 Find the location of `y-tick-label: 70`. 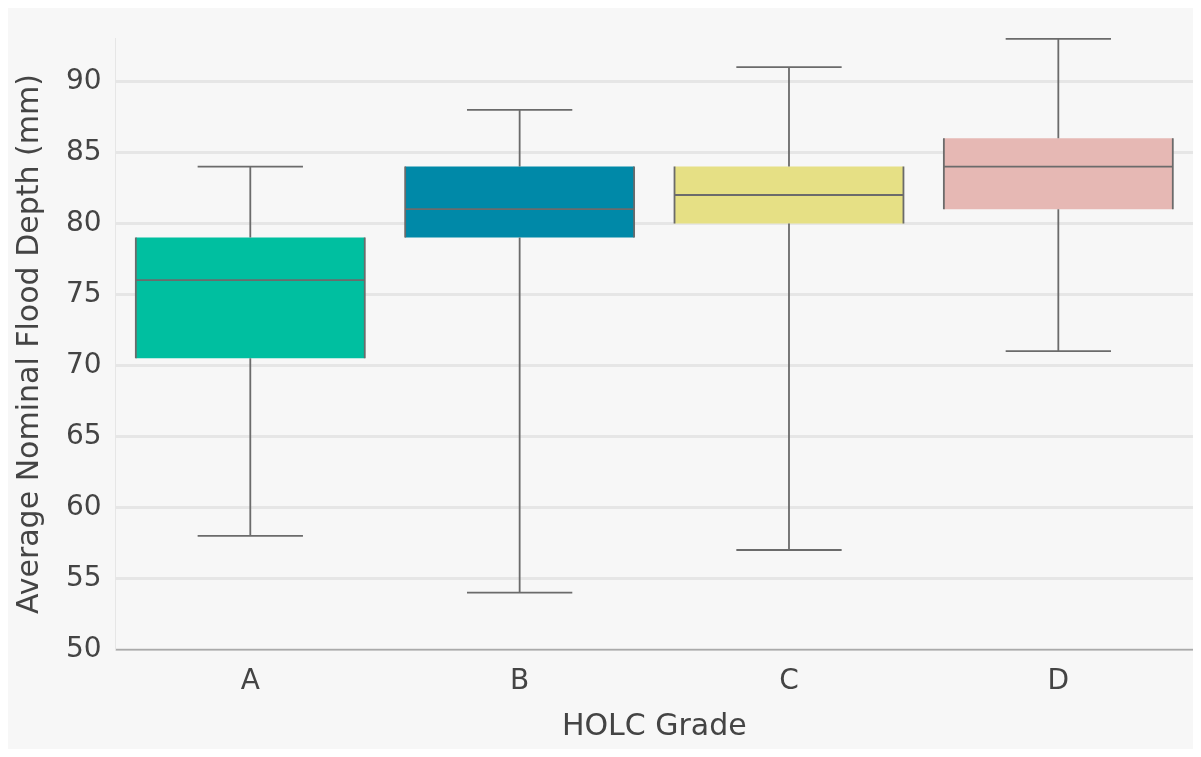

y-tick-label: 70 is located at coordinates (83, 363).